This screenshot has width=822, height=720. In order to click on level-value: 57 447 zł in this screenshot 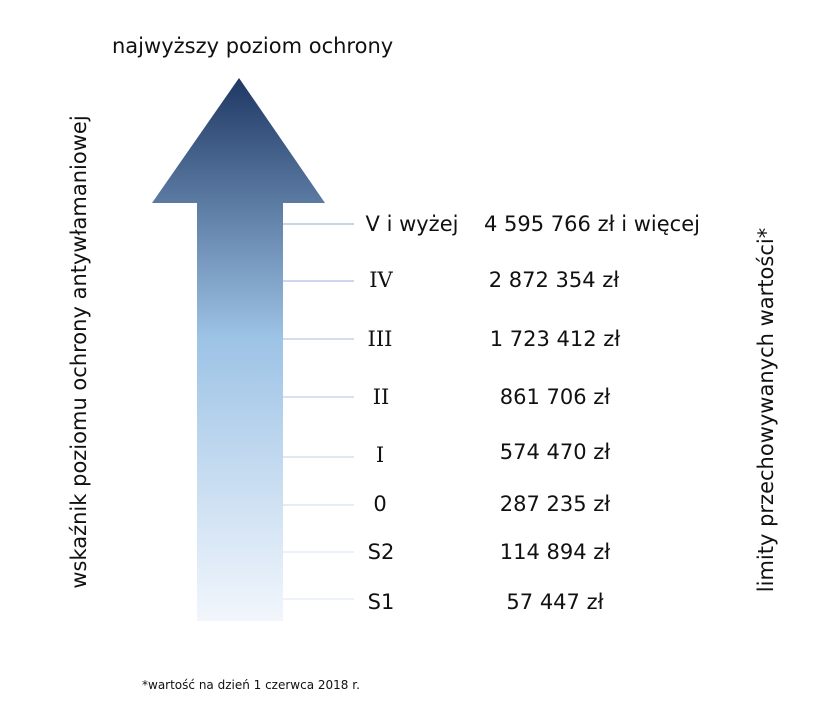, I will do `click(555, 602)`.